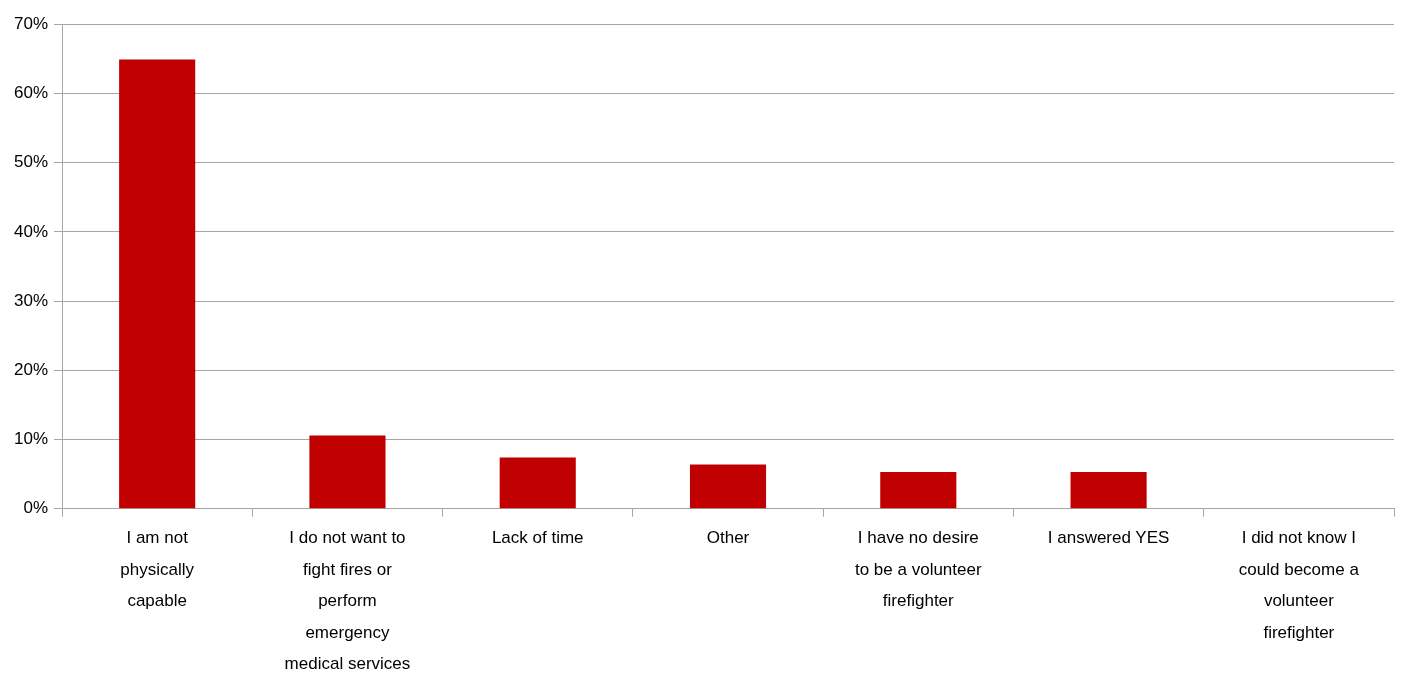  What do you see at coordinates (31, 439) in the screenshot?
I see `y-tick-label: 10%` at bounding box center [31, 439].